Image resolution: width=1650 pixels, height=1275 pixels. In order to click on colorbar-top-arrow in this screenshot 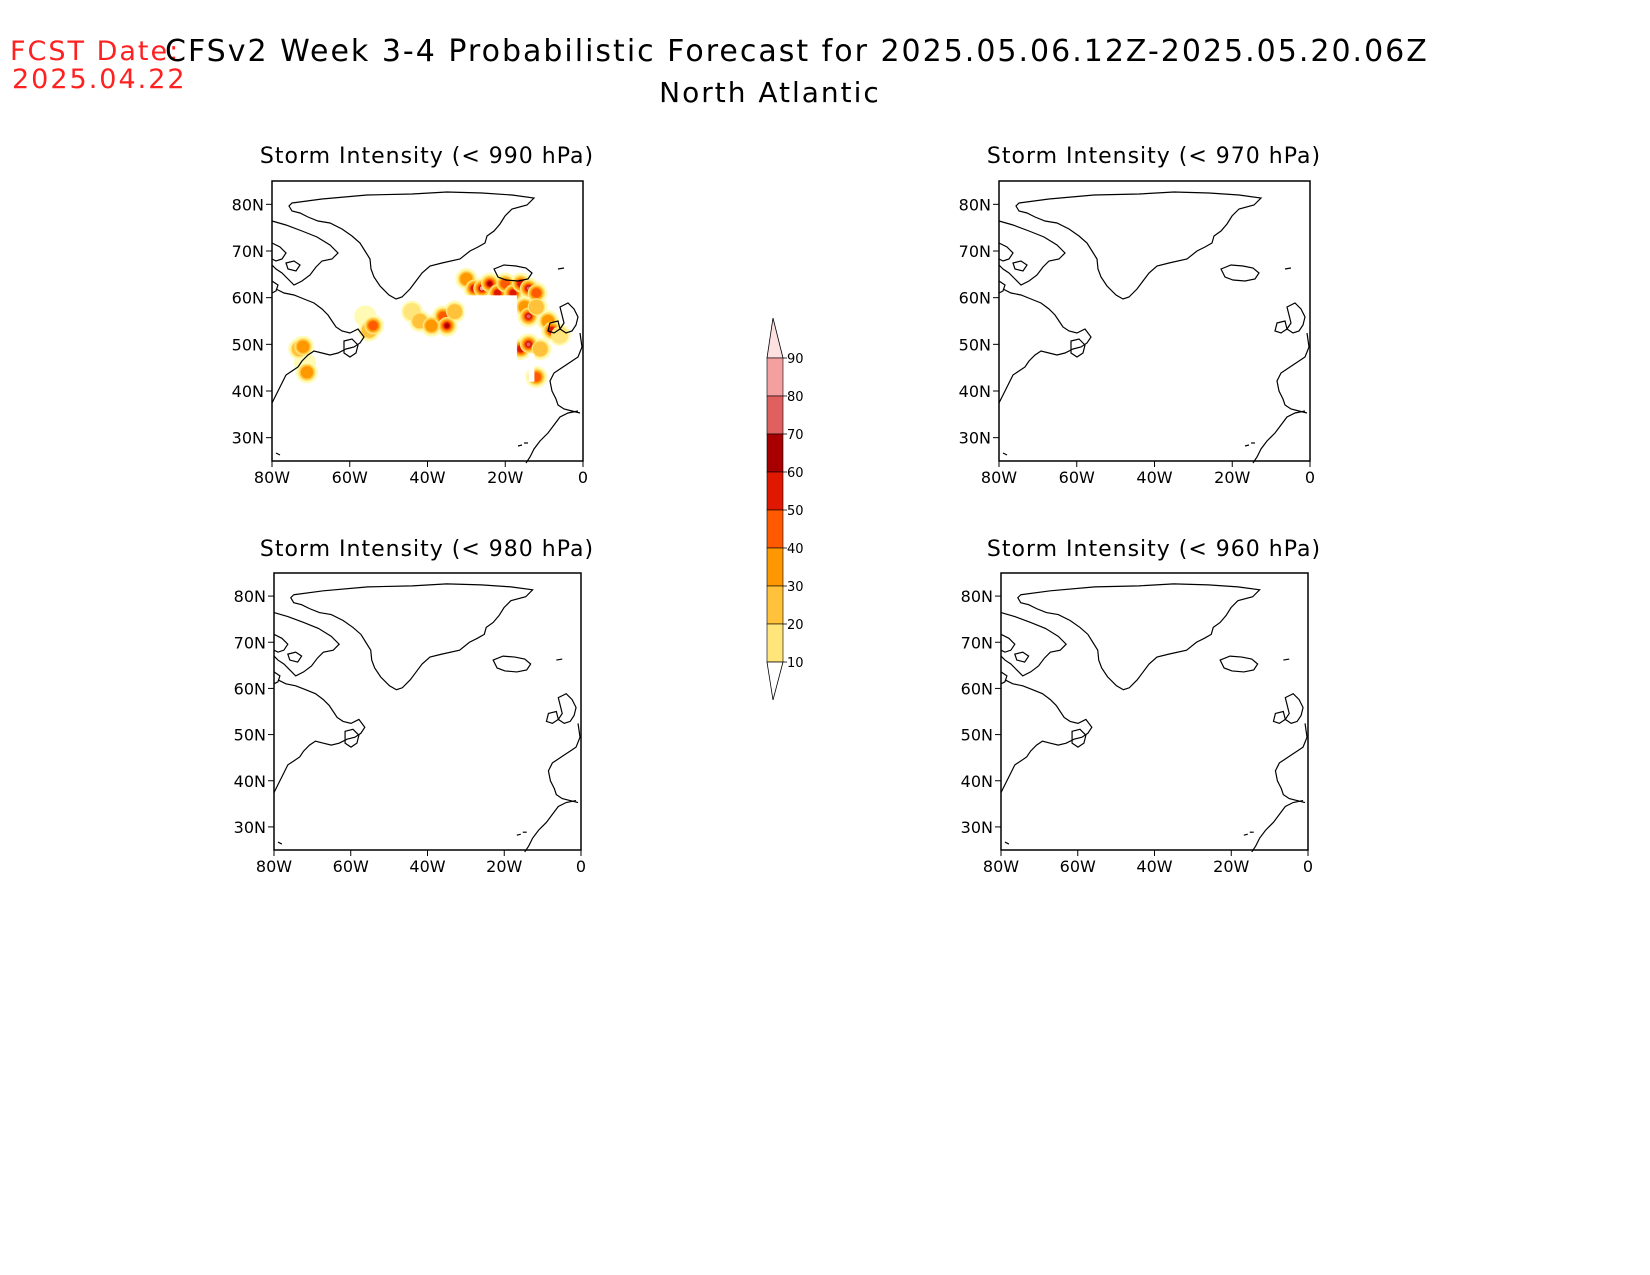, I will do `click(775, 338)`.